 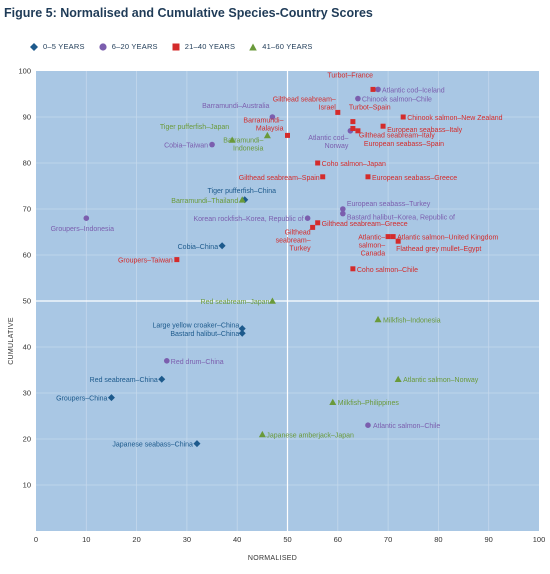 What do you see at coordinates (27, 393) in the screenshot?
I see `y-tick-label: 30` at bounding box center [27, 393].